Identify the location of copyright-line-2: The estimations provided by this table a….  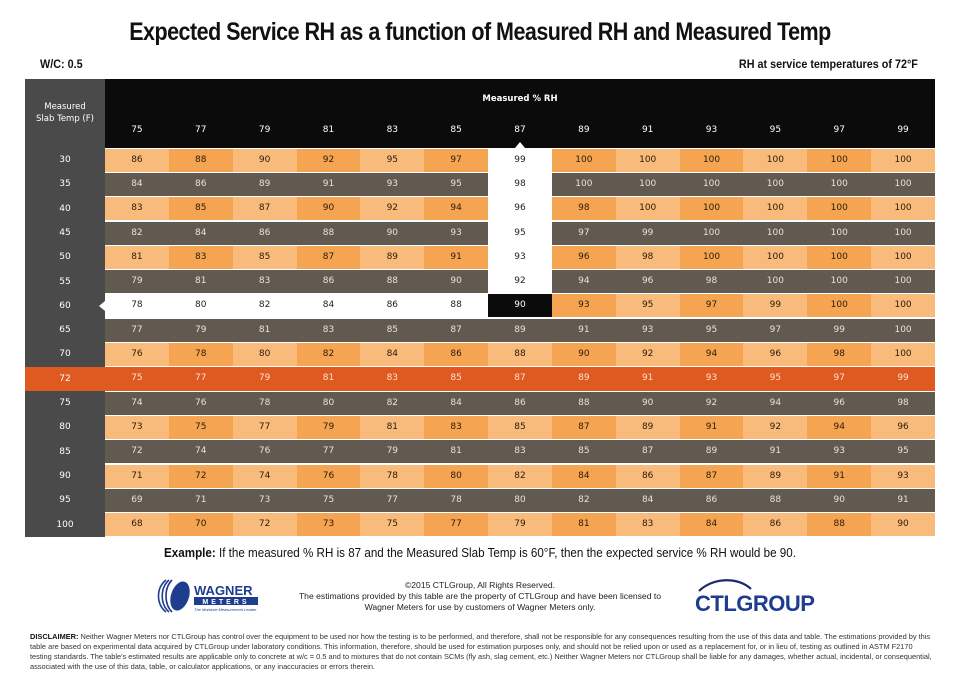
(480, 596).